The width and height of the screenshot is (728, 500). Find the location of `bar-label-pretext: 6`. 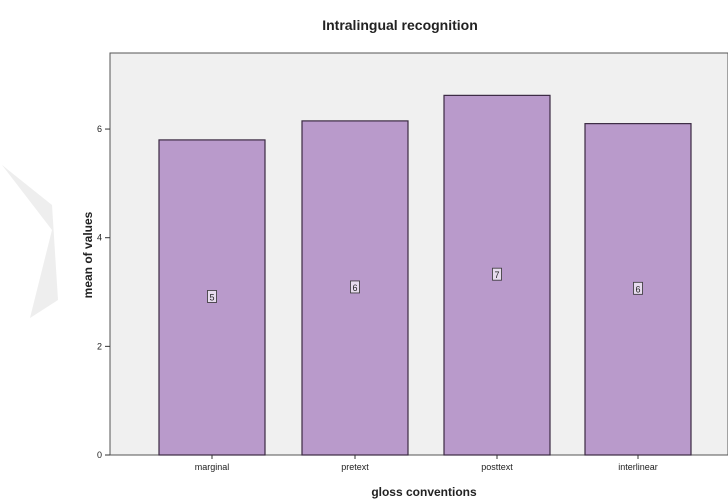

bar-label-pretext: 6 is located at coordinates (354, 288).